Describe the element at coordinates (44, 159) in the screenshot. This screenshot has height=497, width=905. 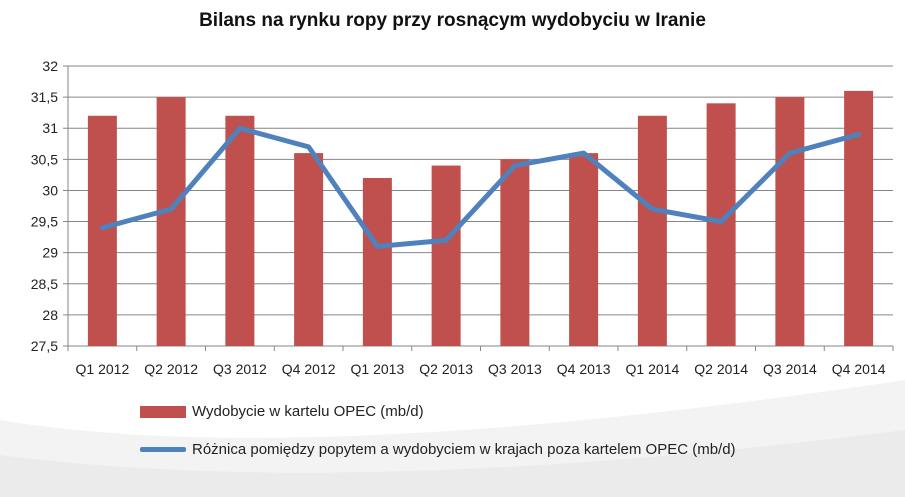
I see `y-tick-label: 30,5` at that location.